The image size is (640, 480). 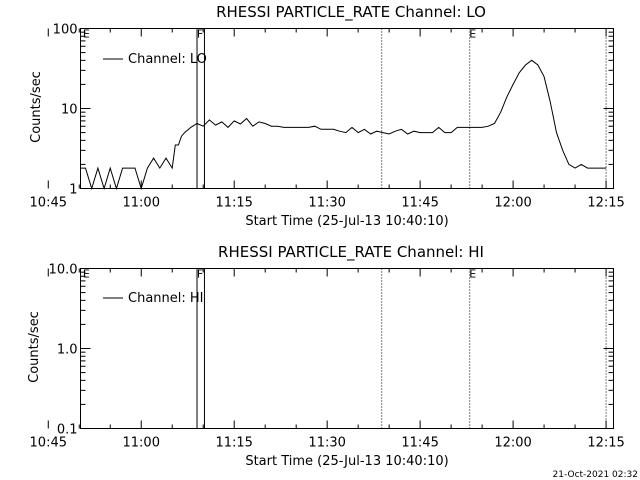 I want to click on lo-x-tick-label: 10:45, so click(x=48, y=203).